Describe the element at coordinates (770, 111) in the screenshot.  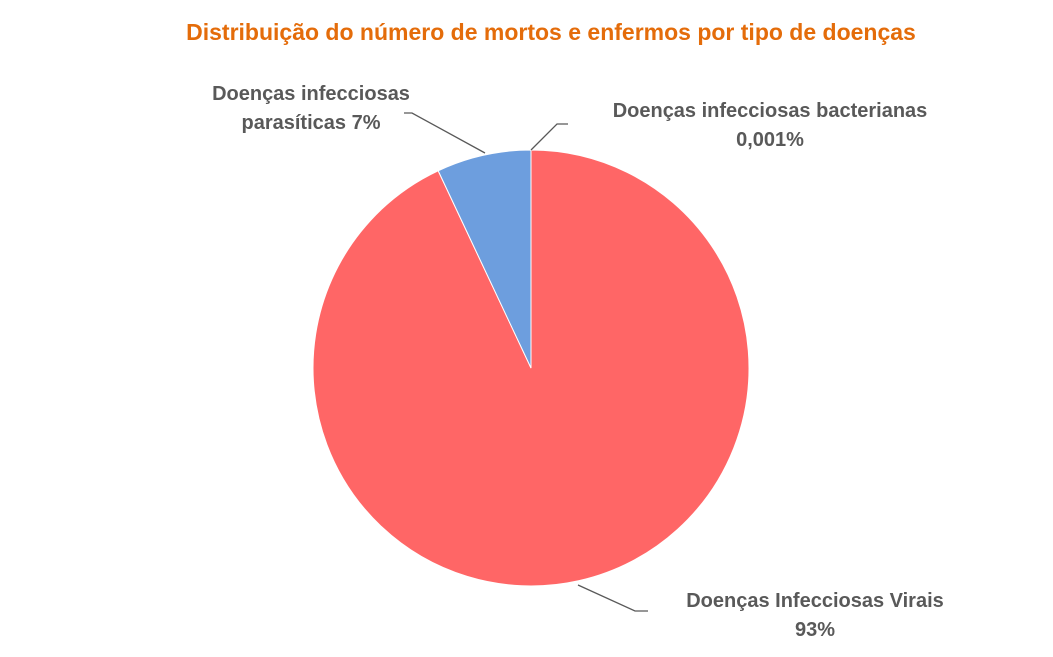
I see `slice-label-3-line-1: Doenças infecciosas bacterianas` at that location.